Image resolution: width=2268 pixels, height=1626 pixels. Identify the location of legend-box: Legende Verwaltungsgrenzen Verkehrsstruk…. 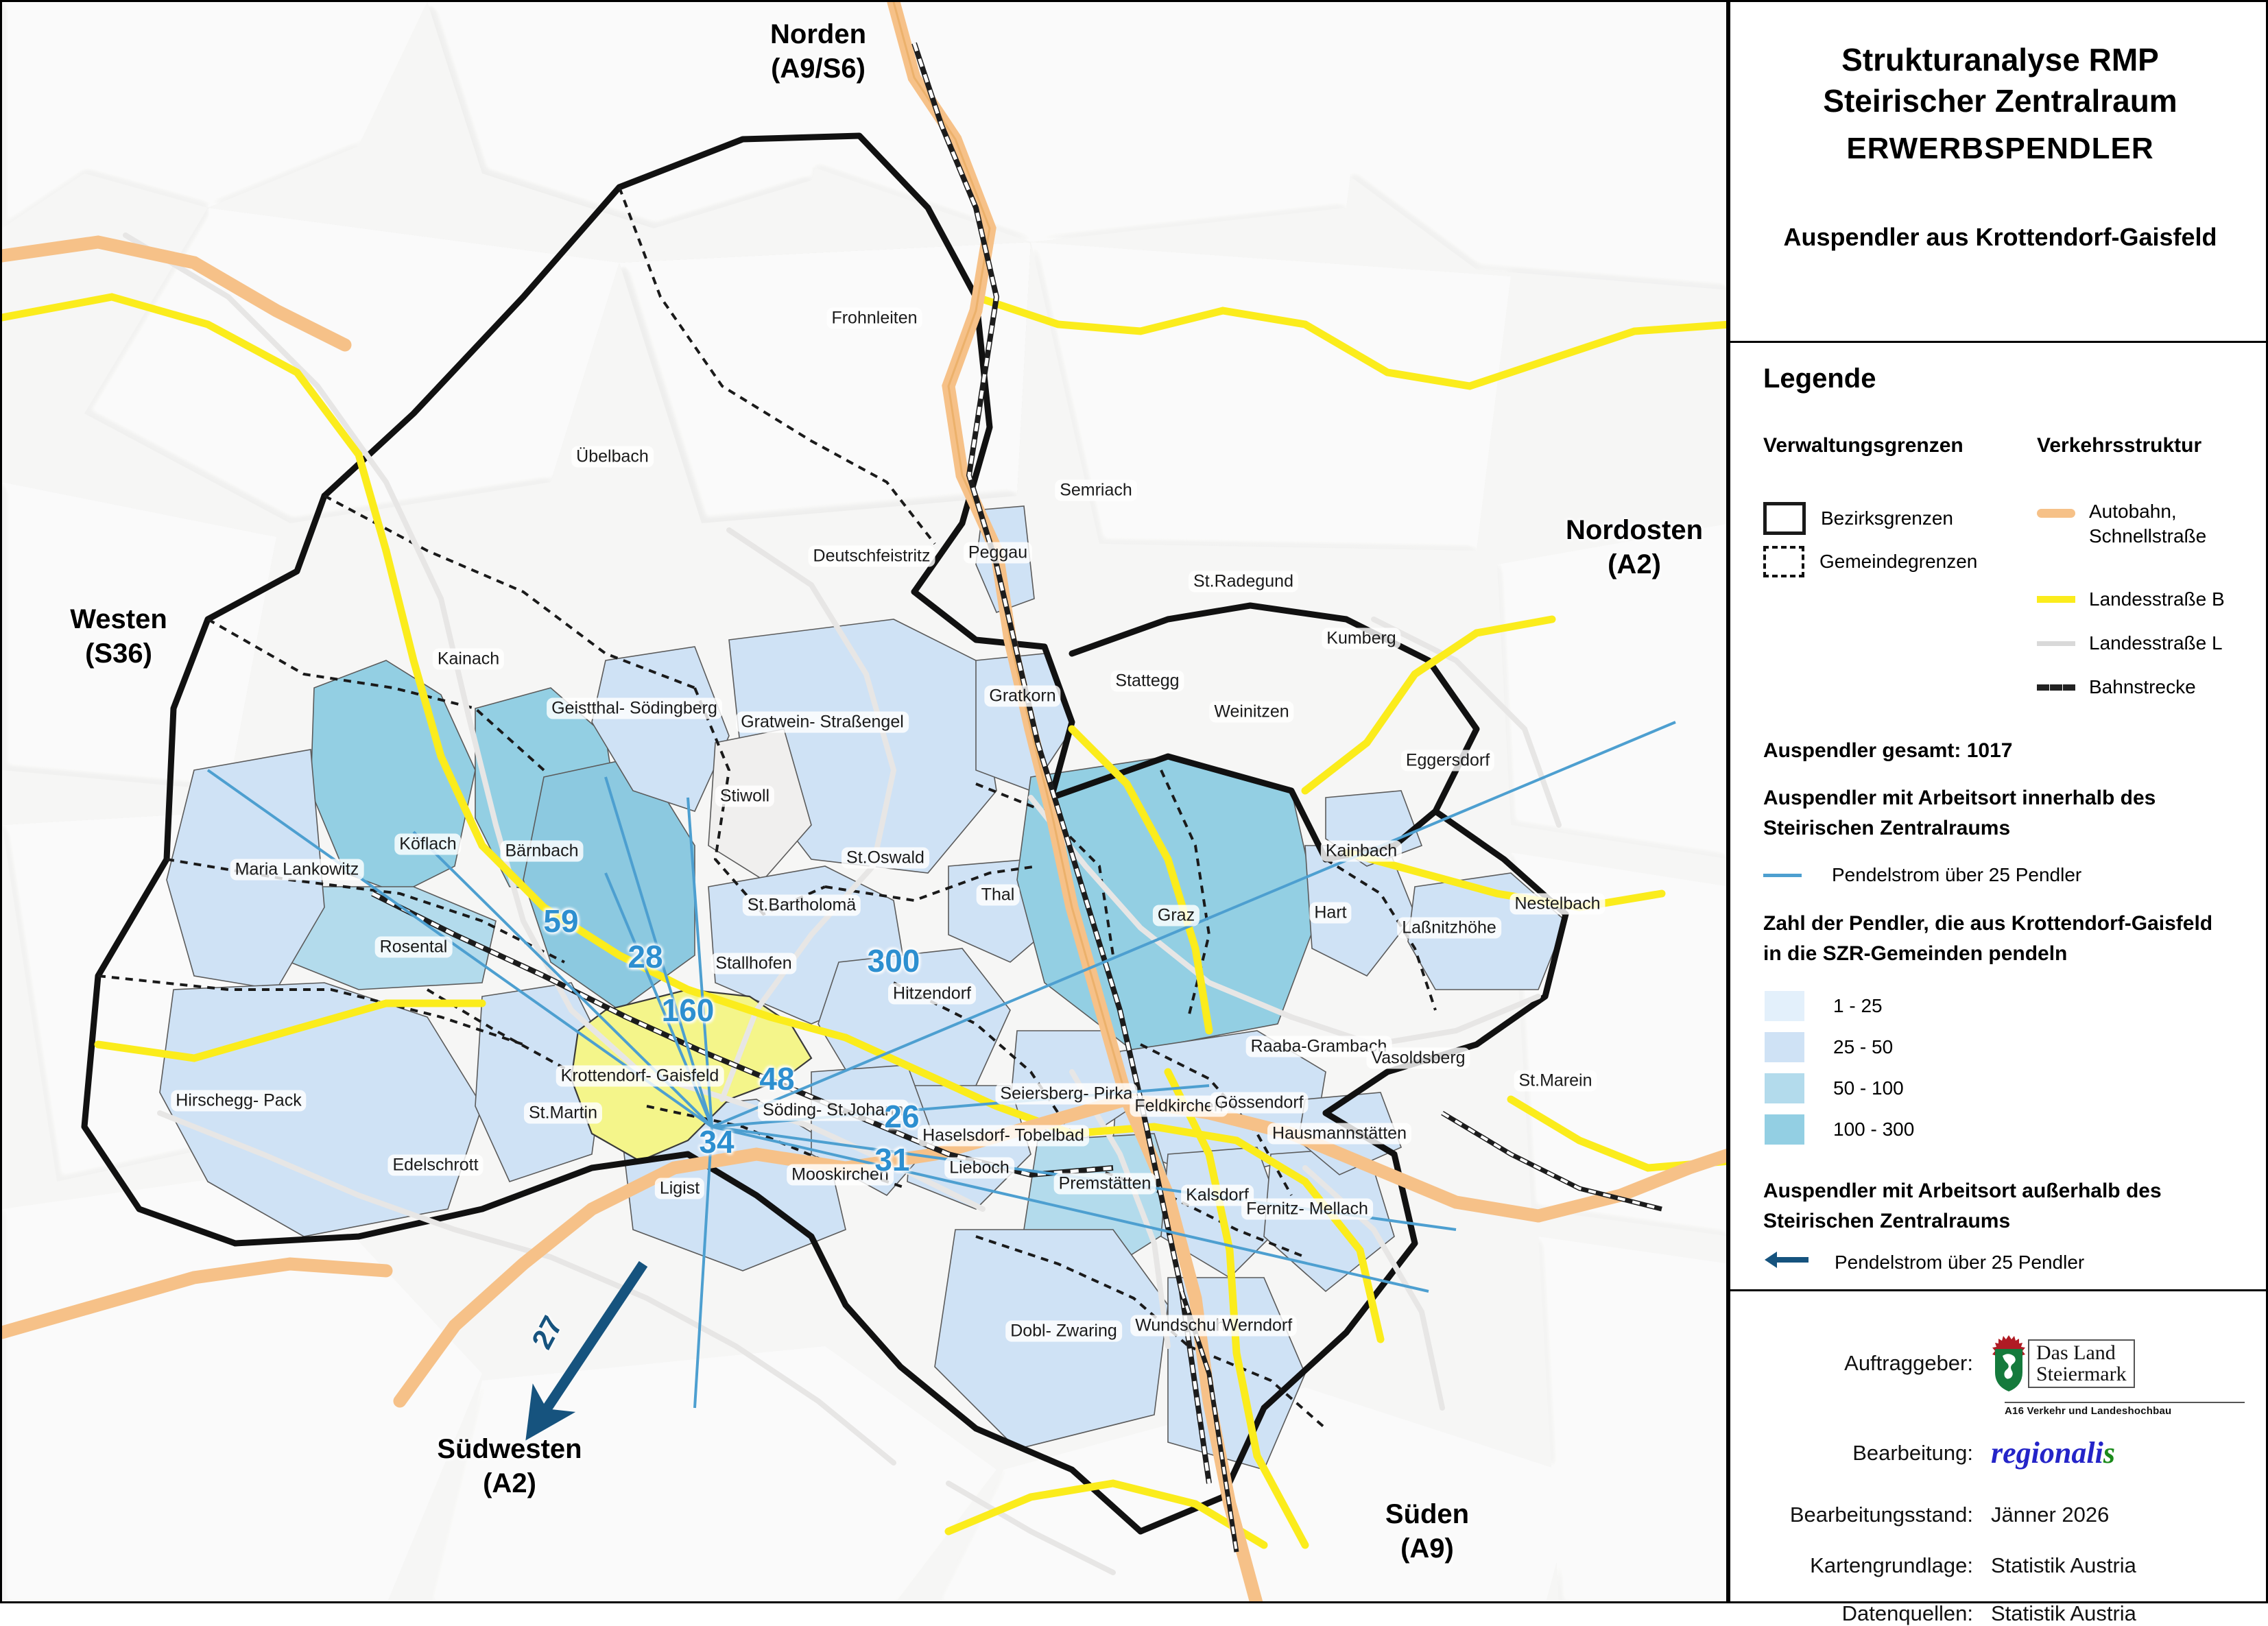
(1998, 816).